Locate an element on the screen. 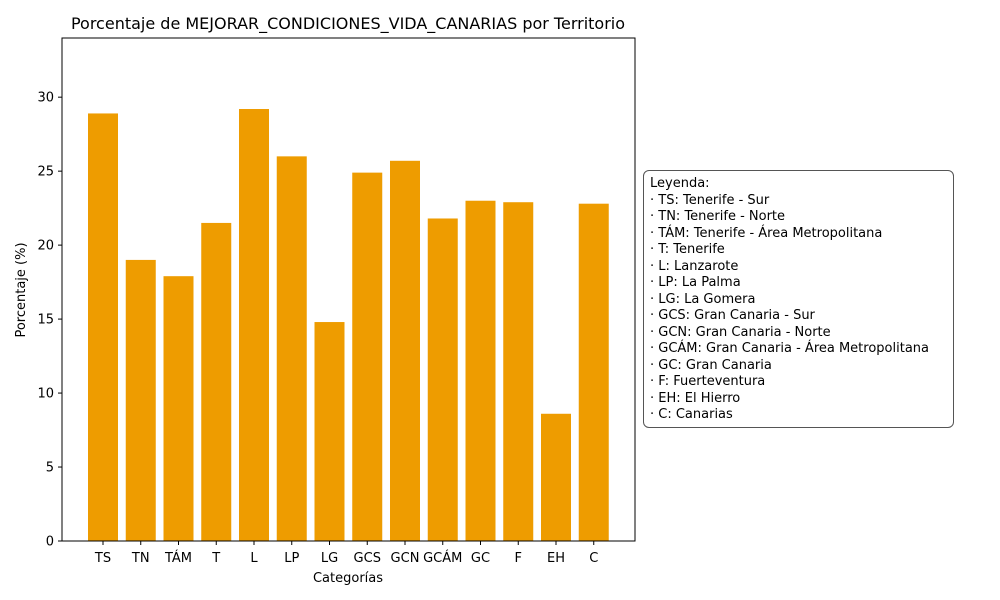  bar-LP is located at coordinates (291, 348).